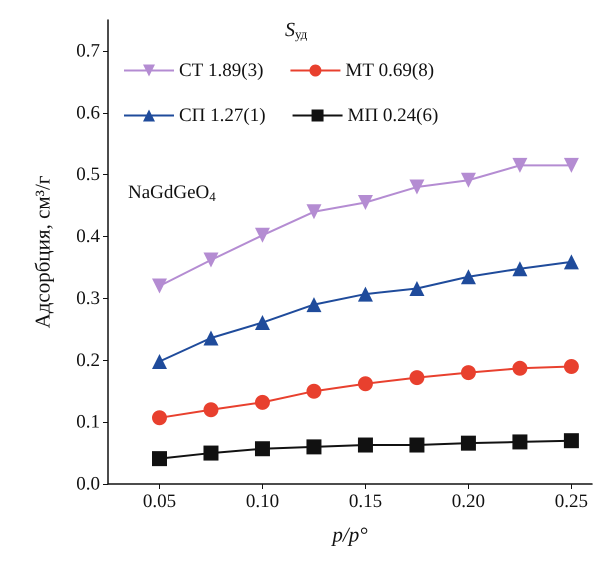 Image resolution: width=615 pixels, height=562 pixels. What do you see at coordinates (42, 251) in the screenshot?
I see `y-axis-title: Адсорбция, см³/г` at bounding box center [42, 251].